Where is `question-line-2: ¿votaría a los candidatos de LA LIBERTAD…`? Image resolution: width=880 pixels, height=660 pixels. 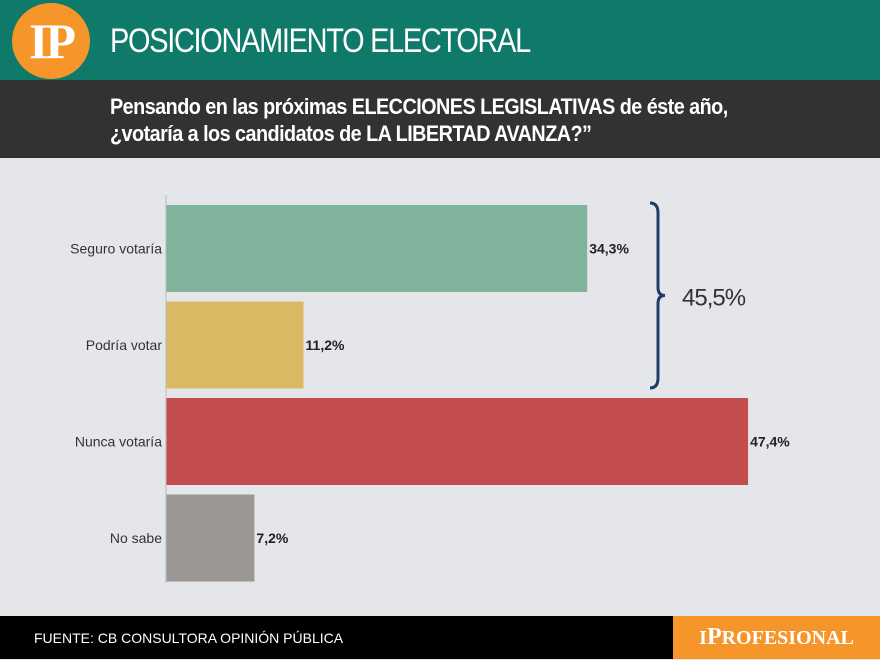 question-line-2: ¿votaría a los candidatos de LA LIBERTAD… is located at coordinates (351, 133).